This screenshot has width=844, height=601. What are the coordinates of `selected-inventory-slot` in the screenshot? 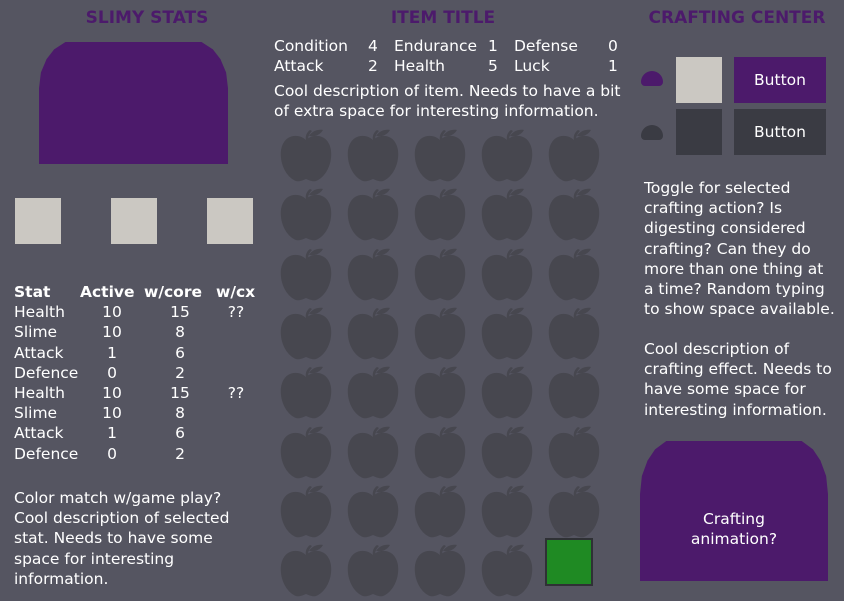 It's located at (569, 562).